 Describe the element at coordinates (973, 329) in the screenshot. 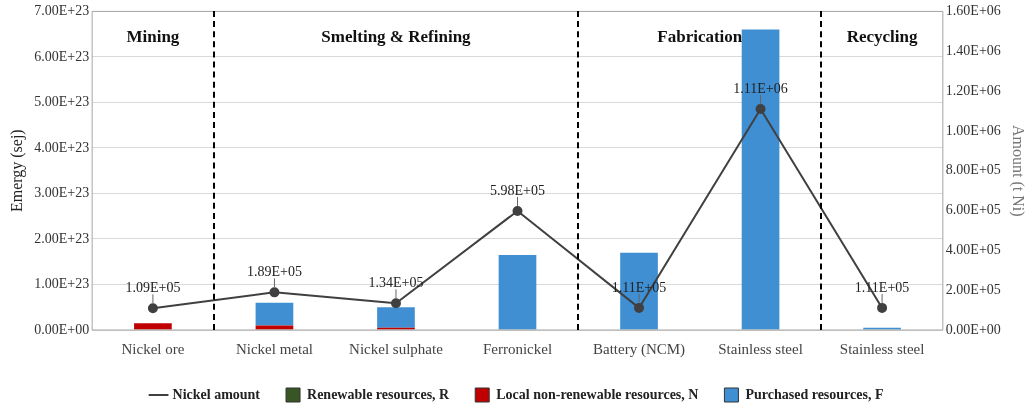

I see `y2-tick-label: 0.00E+00` at that location.